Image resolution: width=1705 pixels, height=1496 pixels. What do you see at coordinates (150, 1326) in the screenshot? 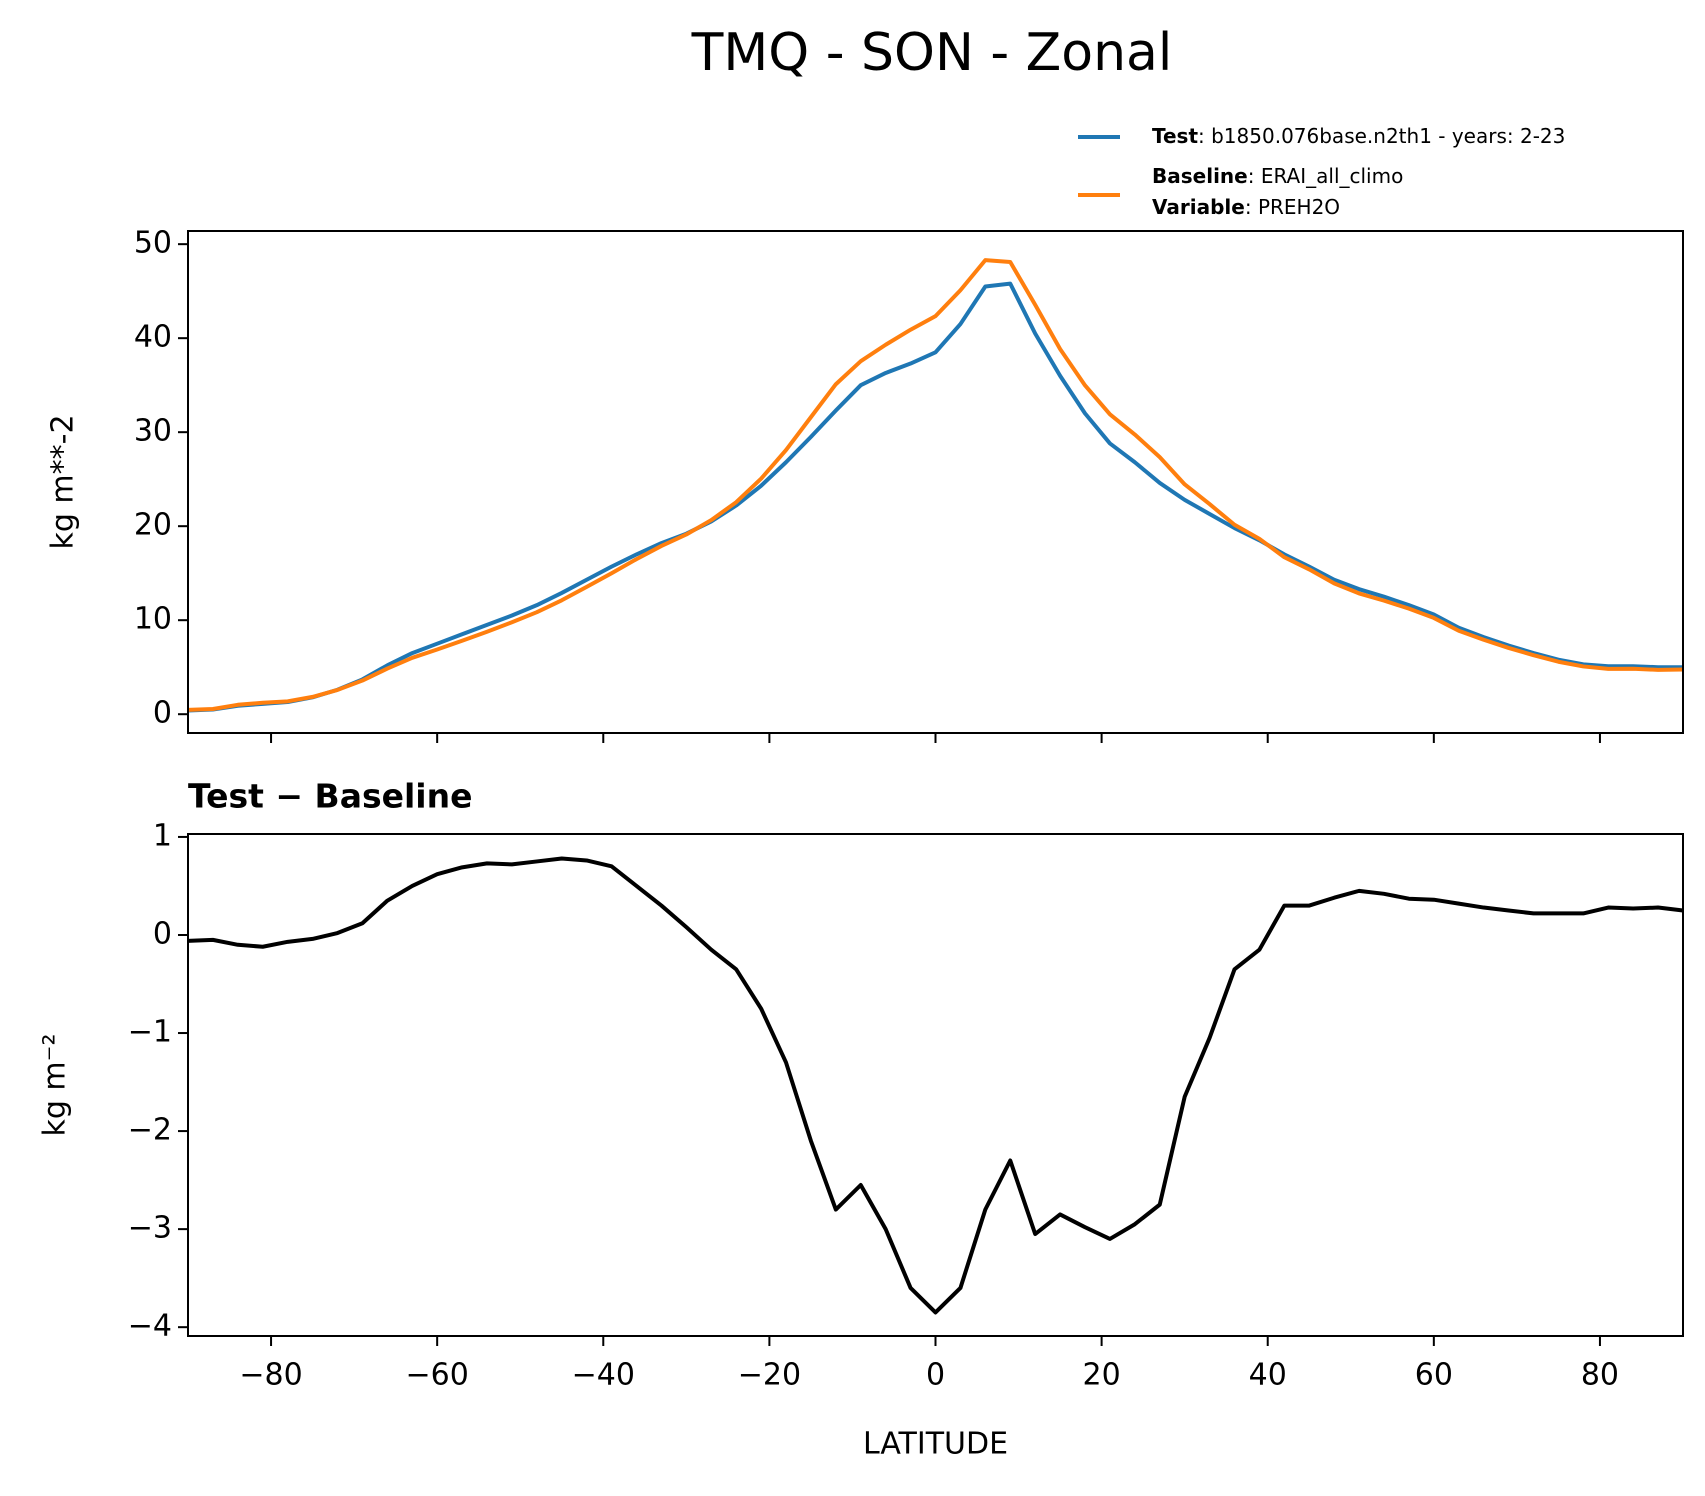
I see `y-tick-label: −4` at bounding box center [150, 1326].